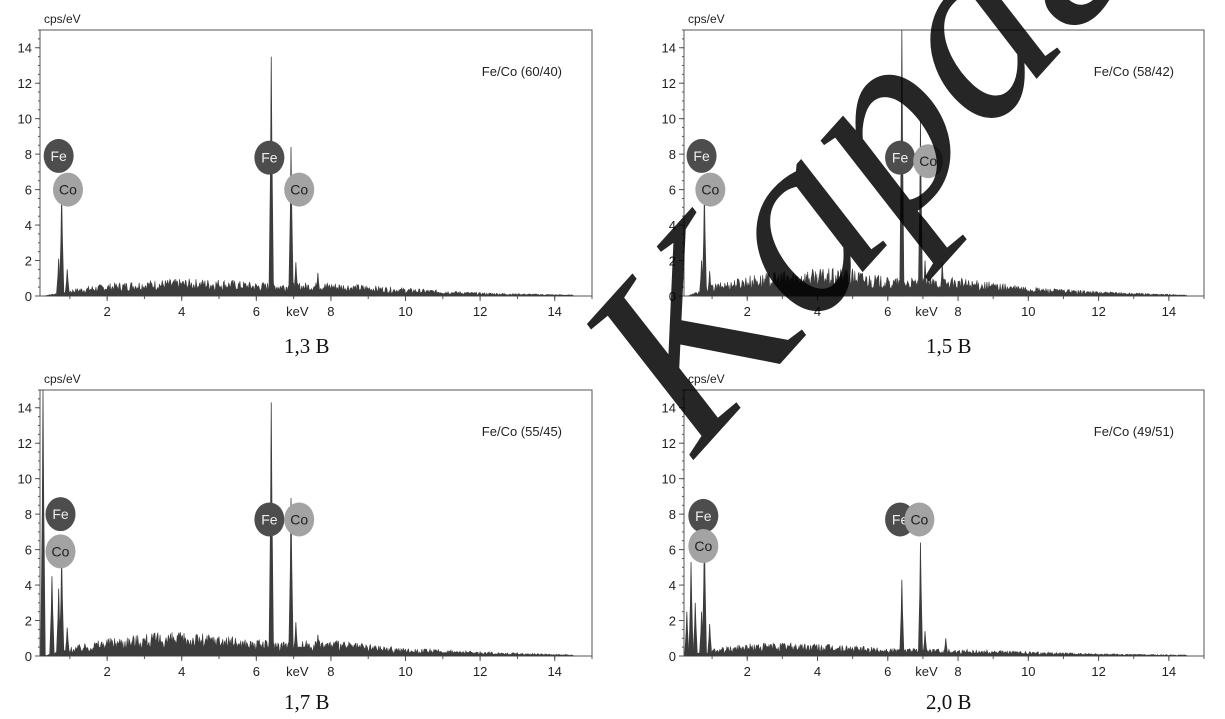  What do you see at coordinates (949, 702) in the screenshot?
I see `chart-caption: 2,0 В` at bounding box center [949, 702].